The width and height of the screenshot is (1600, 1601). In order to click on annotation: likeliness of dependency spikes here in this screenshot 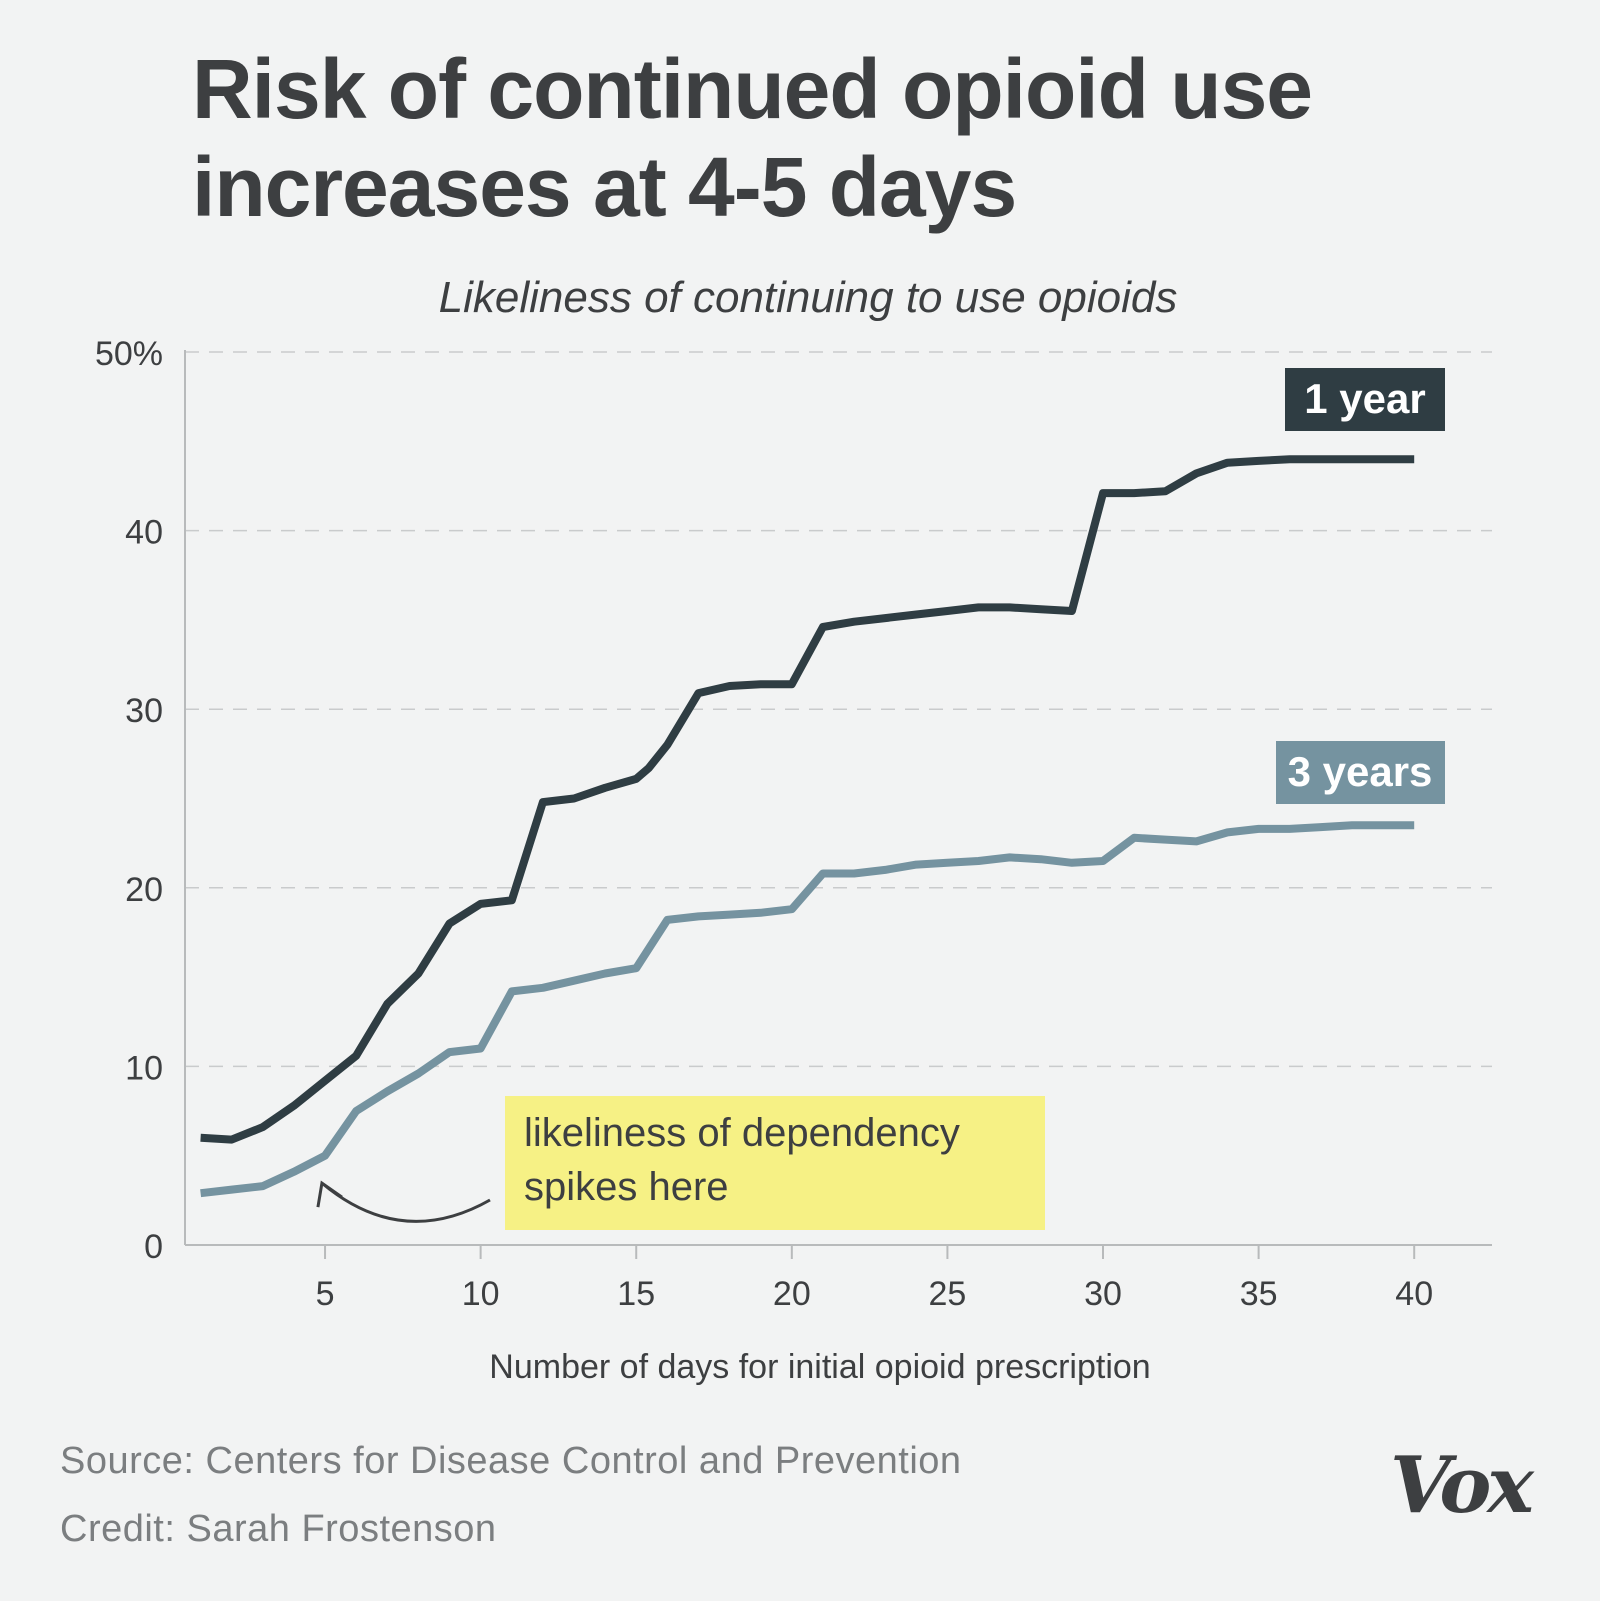, I will do `click(680, 1163)`.